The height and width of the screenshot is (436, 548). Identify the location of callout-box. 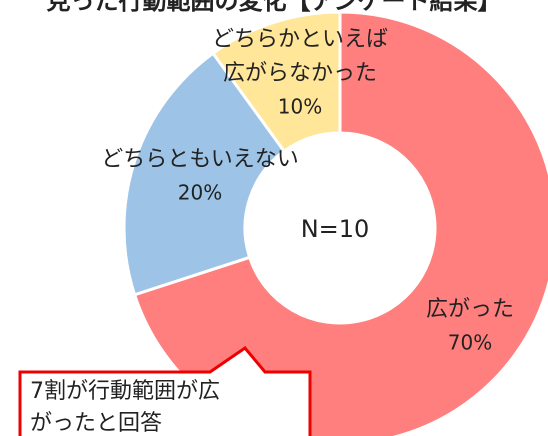
(165, 390).